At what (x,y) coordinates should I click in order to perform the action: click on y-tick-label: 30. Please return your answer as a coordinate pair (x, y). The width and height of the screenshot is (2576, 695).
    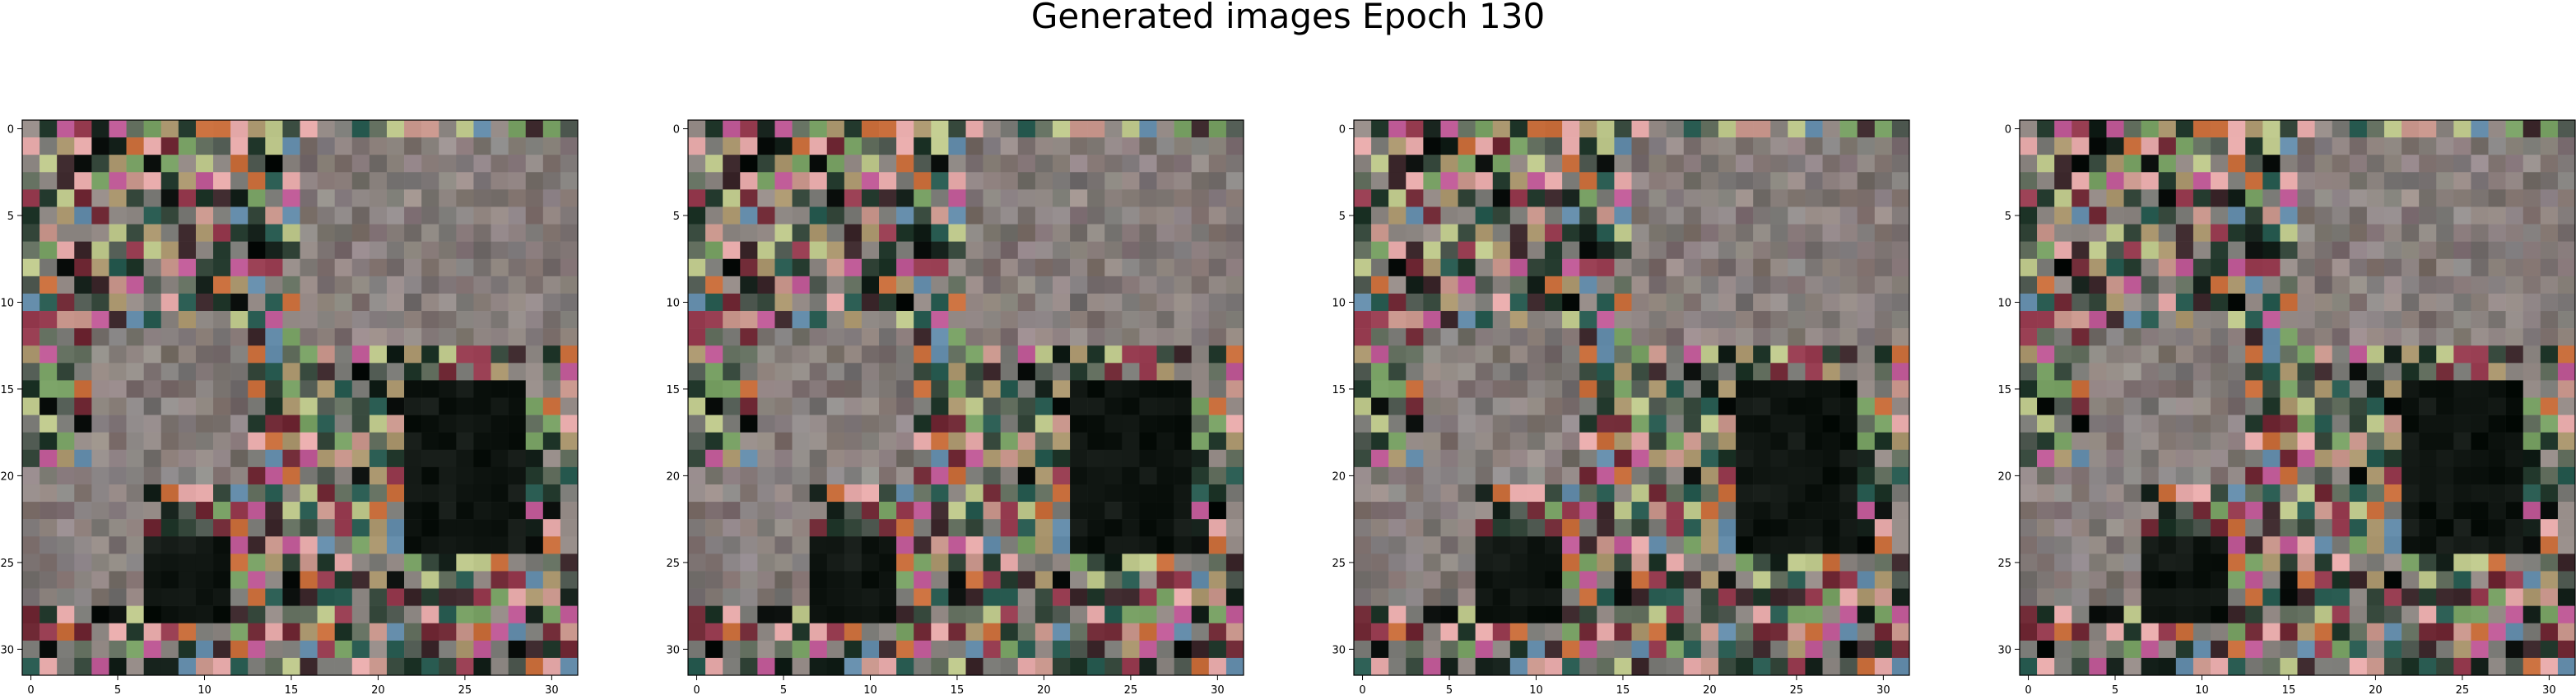
    Looking at the image, I should click on (2004, 650).